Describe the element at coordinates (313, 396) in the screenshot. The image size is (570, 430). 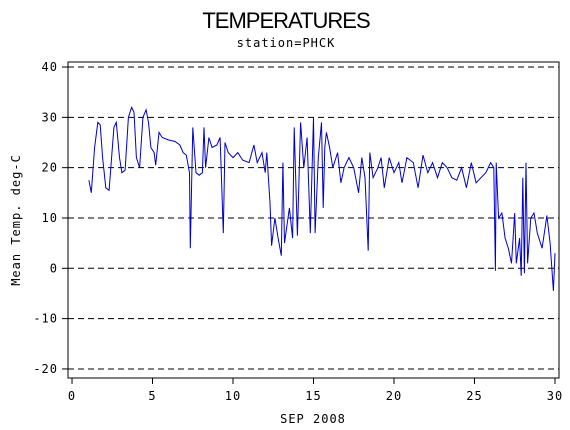
I see `x-tick-label: 15` at that location.